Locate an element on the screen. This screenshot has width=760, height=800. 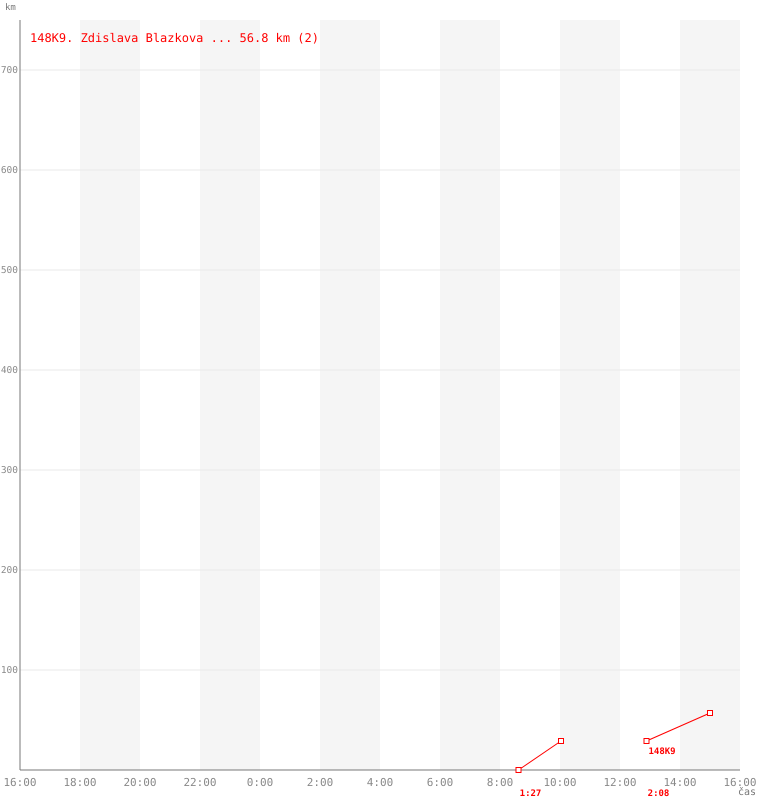
x-tick-label: 20:00 is located at coordinates (140, 782).